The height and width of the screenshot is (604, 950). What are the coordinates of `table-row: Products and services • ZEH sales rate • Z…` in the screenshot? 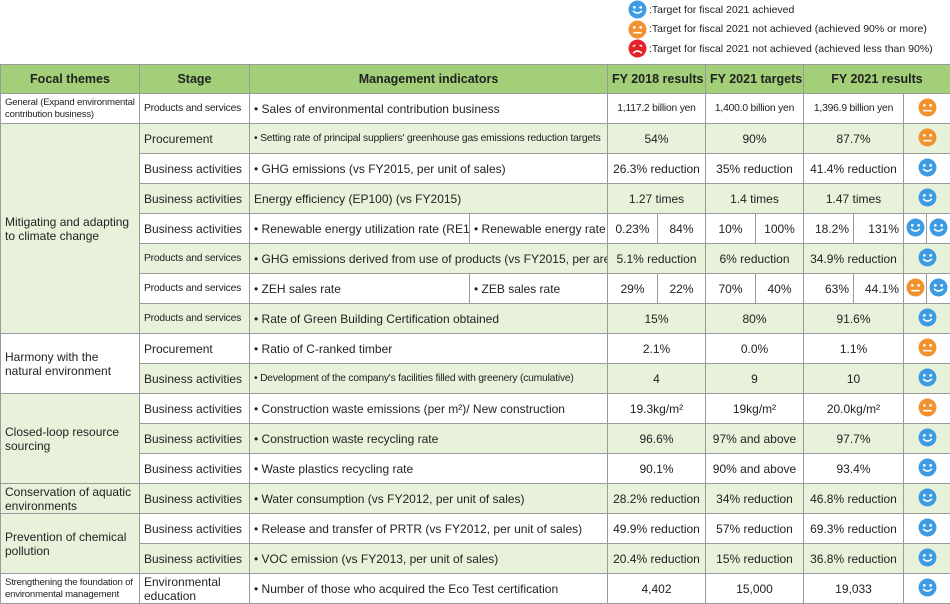 It's located at (475, 288).